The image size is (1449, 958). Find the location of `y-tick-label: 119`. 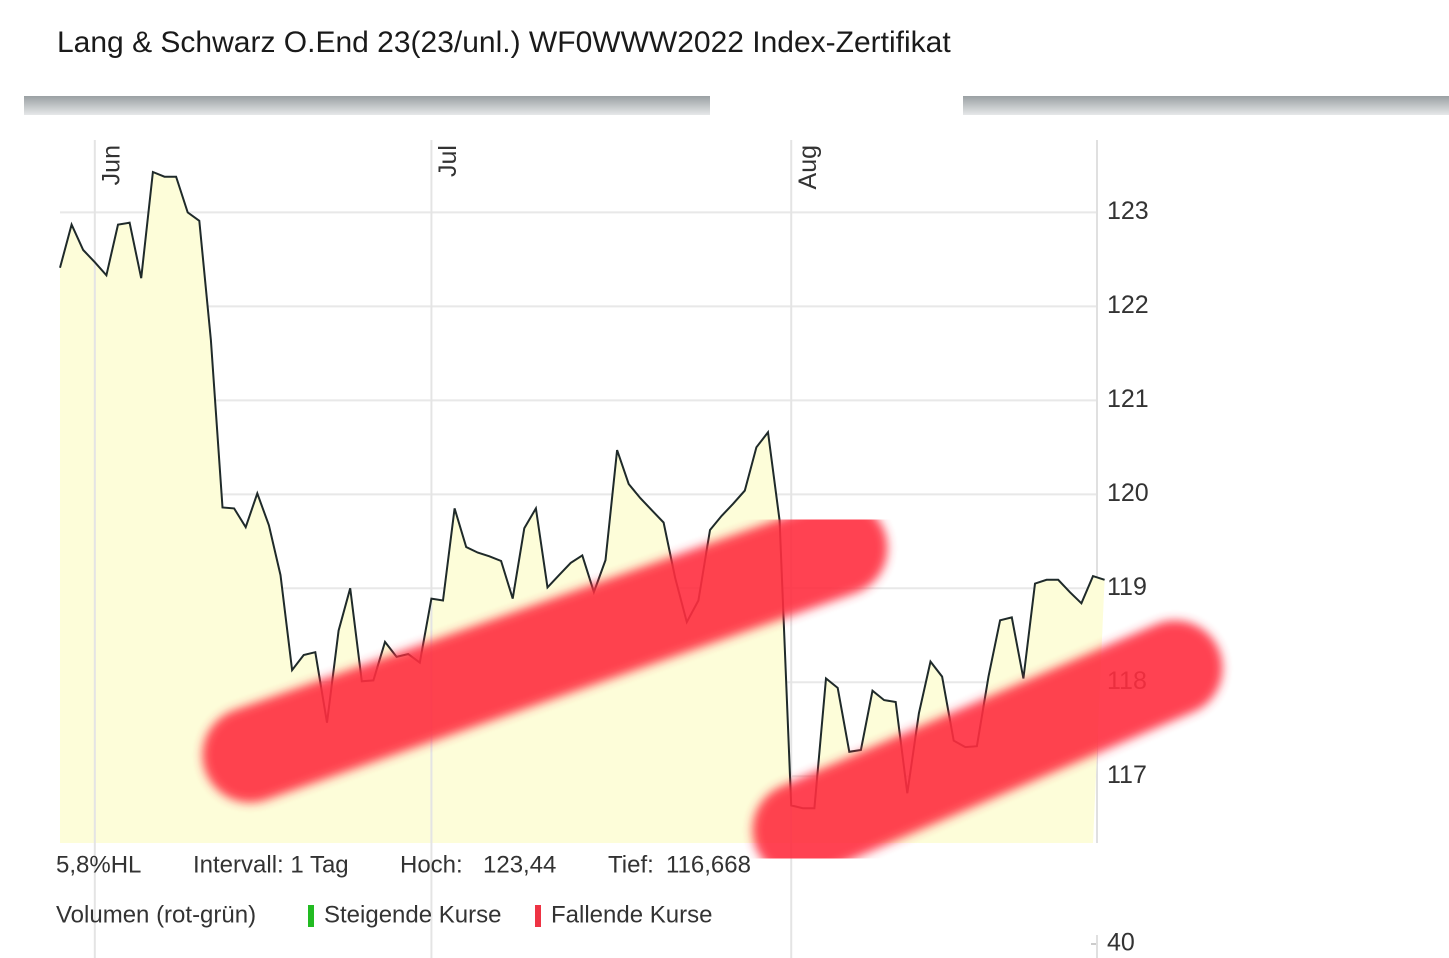

y-tick-label: 119 is located at coordinates (1127, 587).